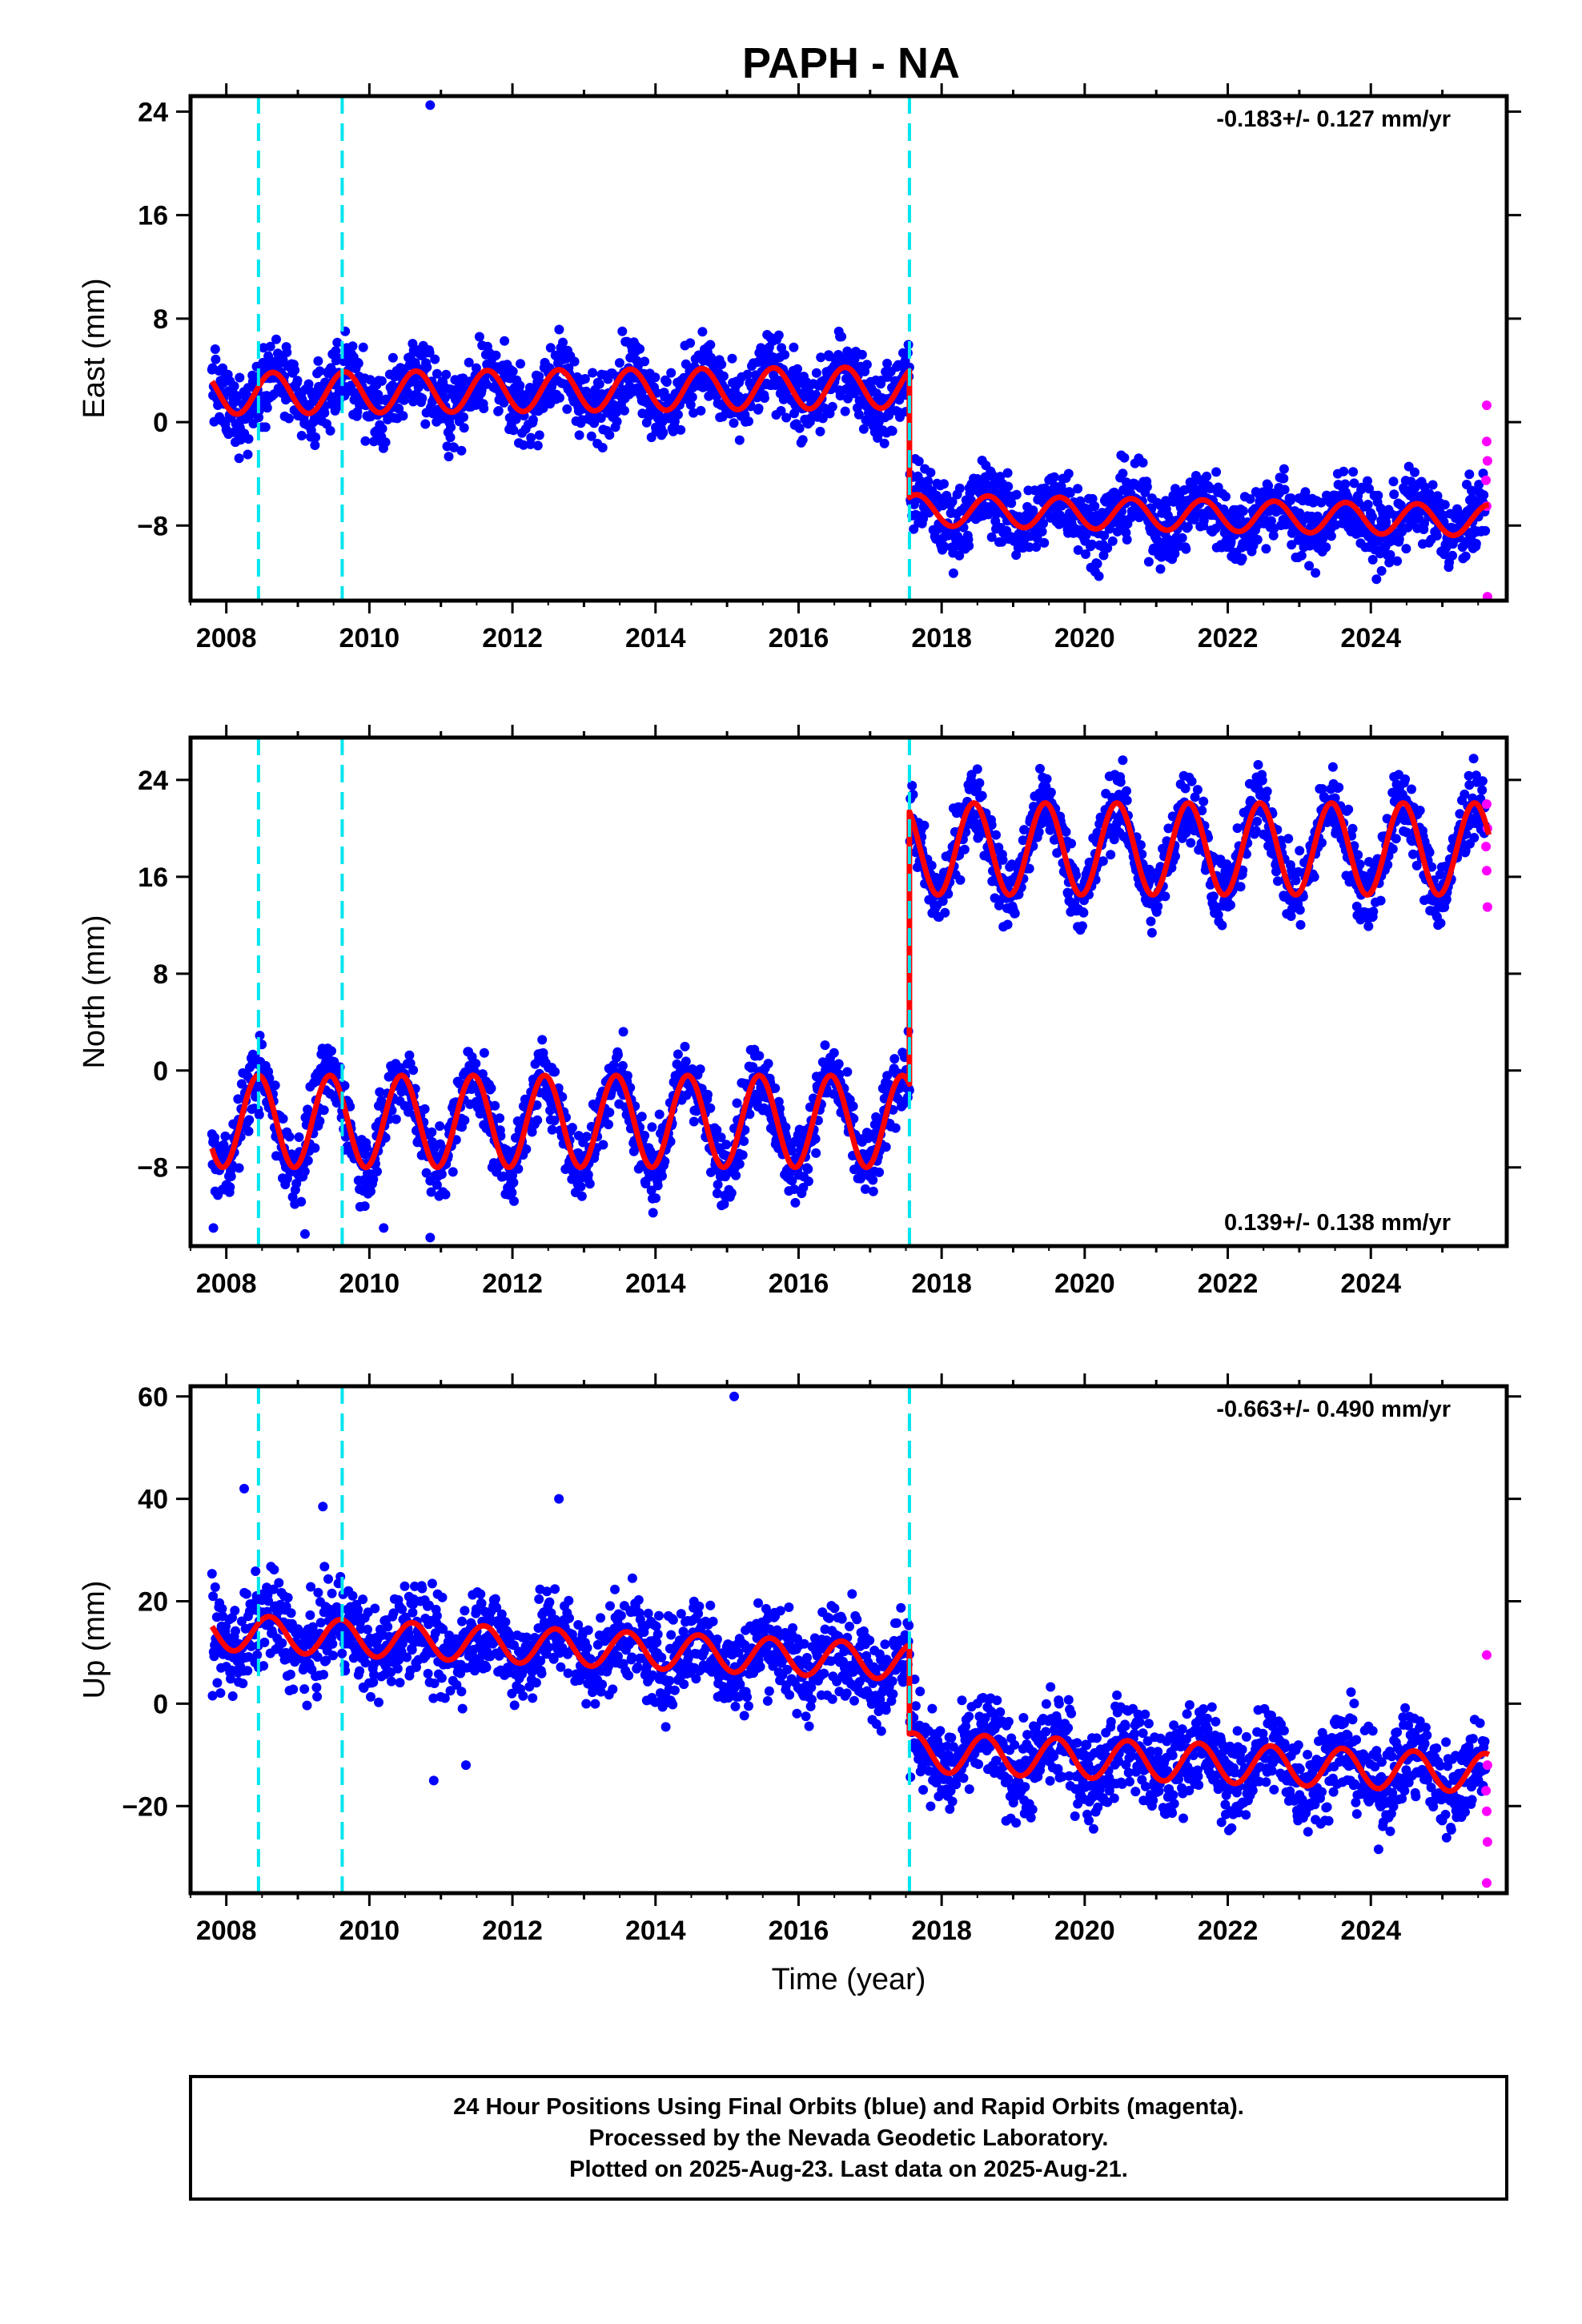 The height and width of the screenshot is (2324, 1582). I want to click on x-tick-label: 2014, so click(656, 638).